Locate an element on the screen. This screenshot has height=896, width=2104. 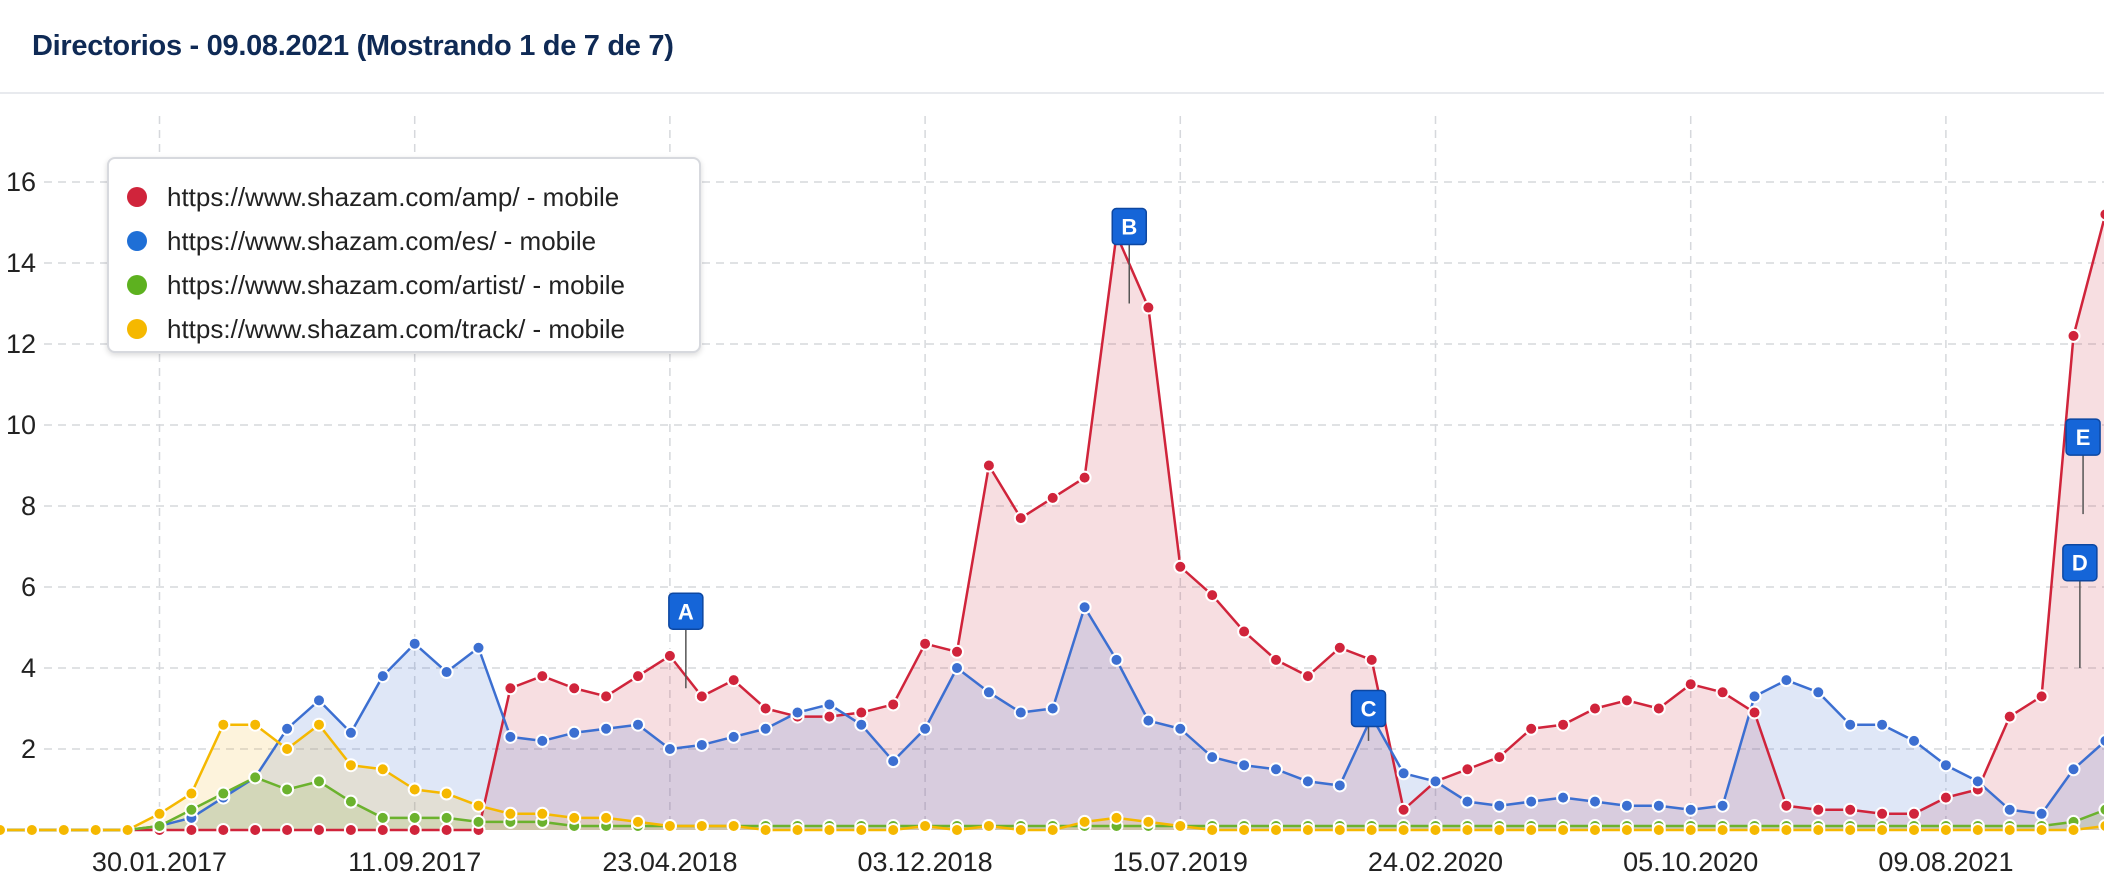
legend-item-es: https://www.shazam.com/es/ - mobile is located at coordinates (404, 241).